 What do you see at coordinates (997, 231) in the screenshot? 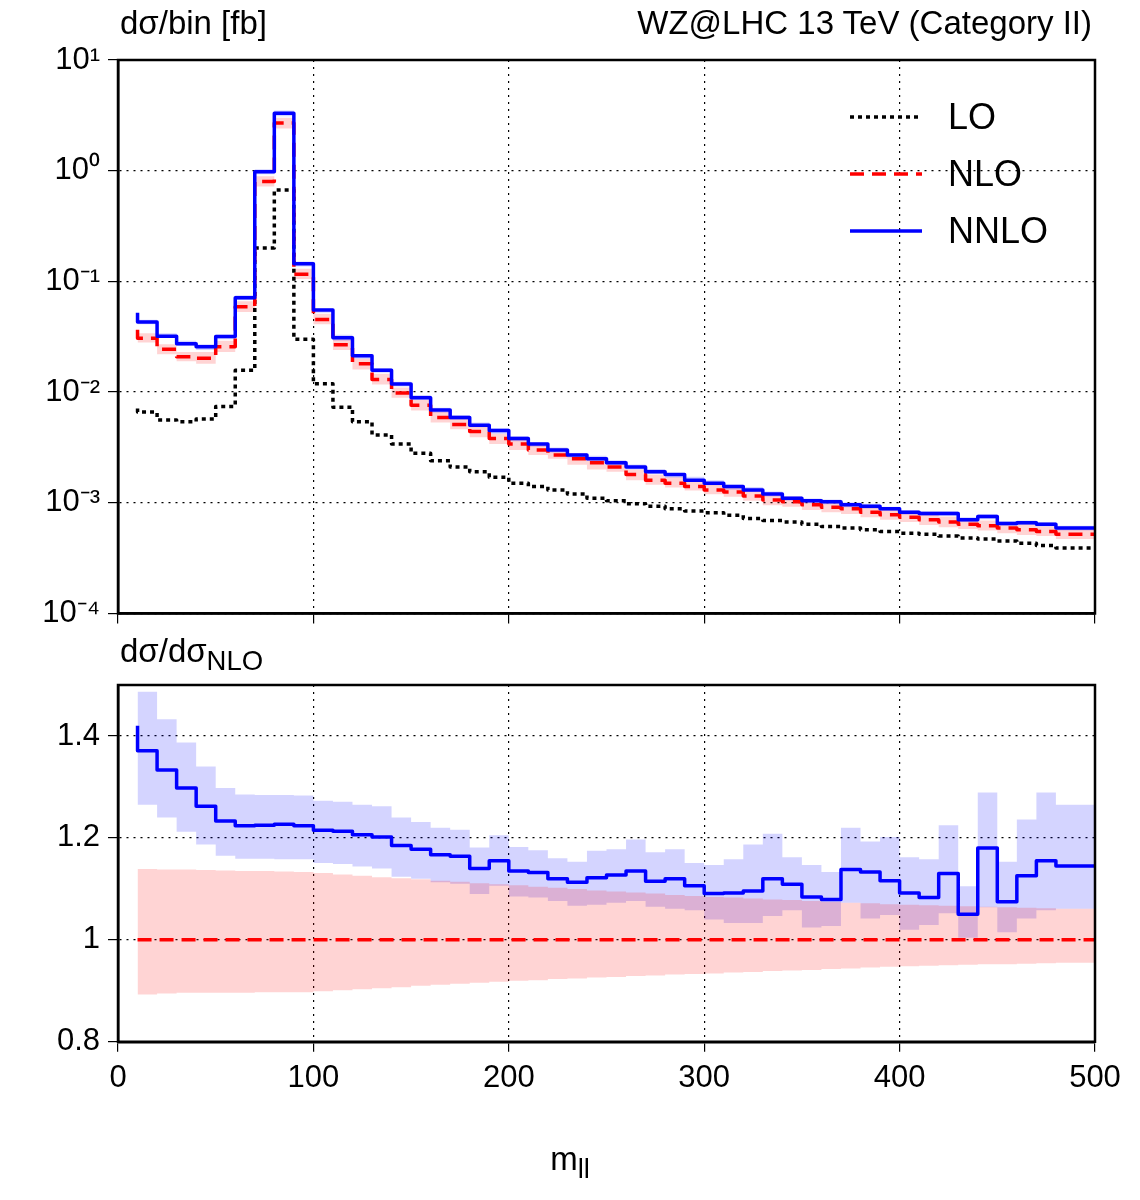
I see `legend-label: NNLO` at bounding box center [997, 231].